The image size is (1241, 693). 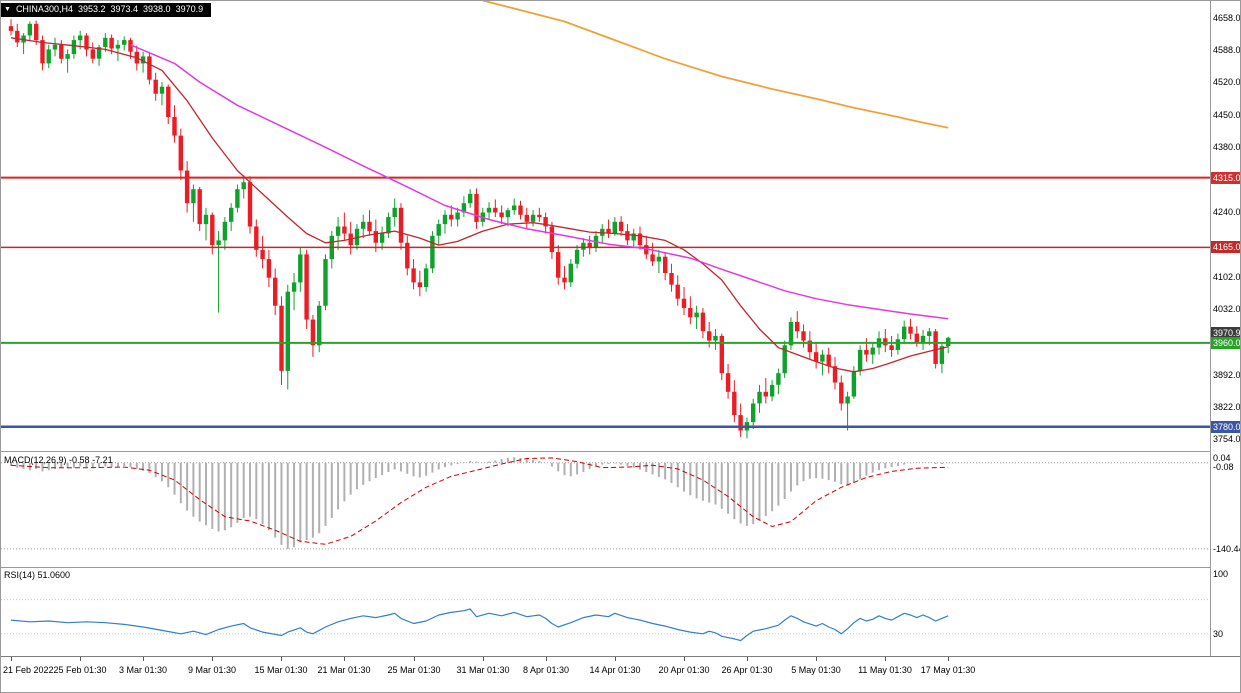 What do you see at coordinates (157, 9) in the screenshot?
I see `low-value: 3938.0` at bounding box center [157, 9].